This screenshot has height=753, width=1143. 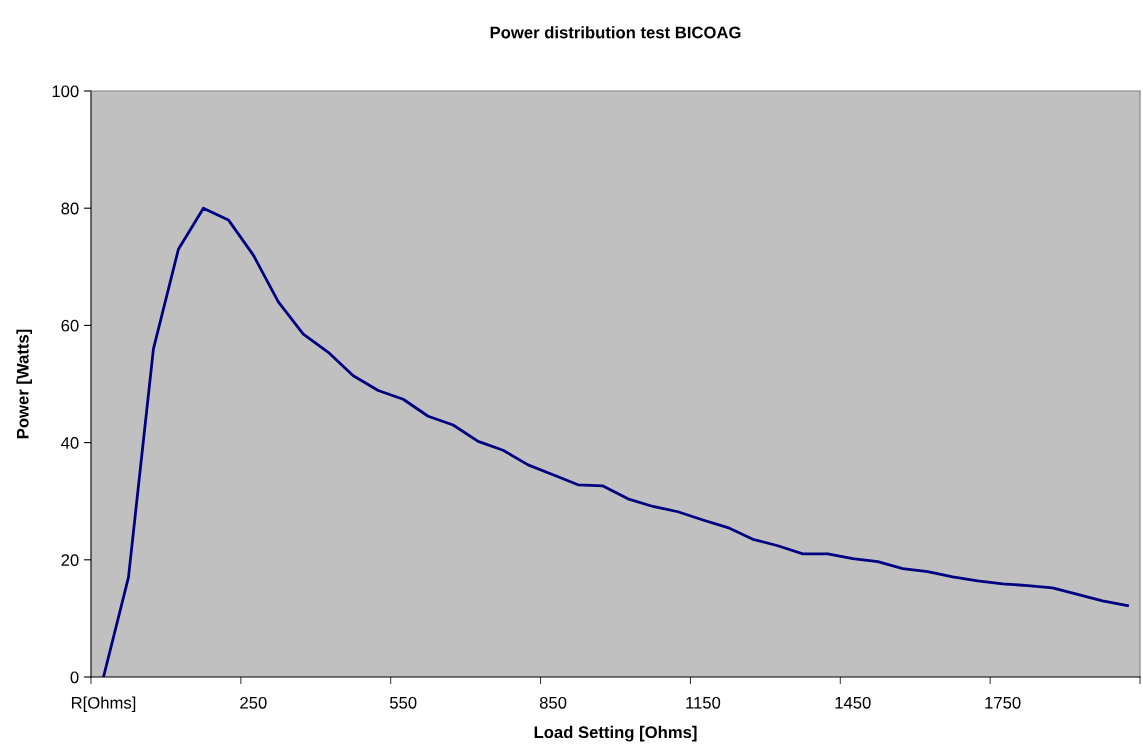 What do you see at coordinates (553, 702) in the screenshot?
I see `x-tick-label: 850` at bounding box center [553, 702].